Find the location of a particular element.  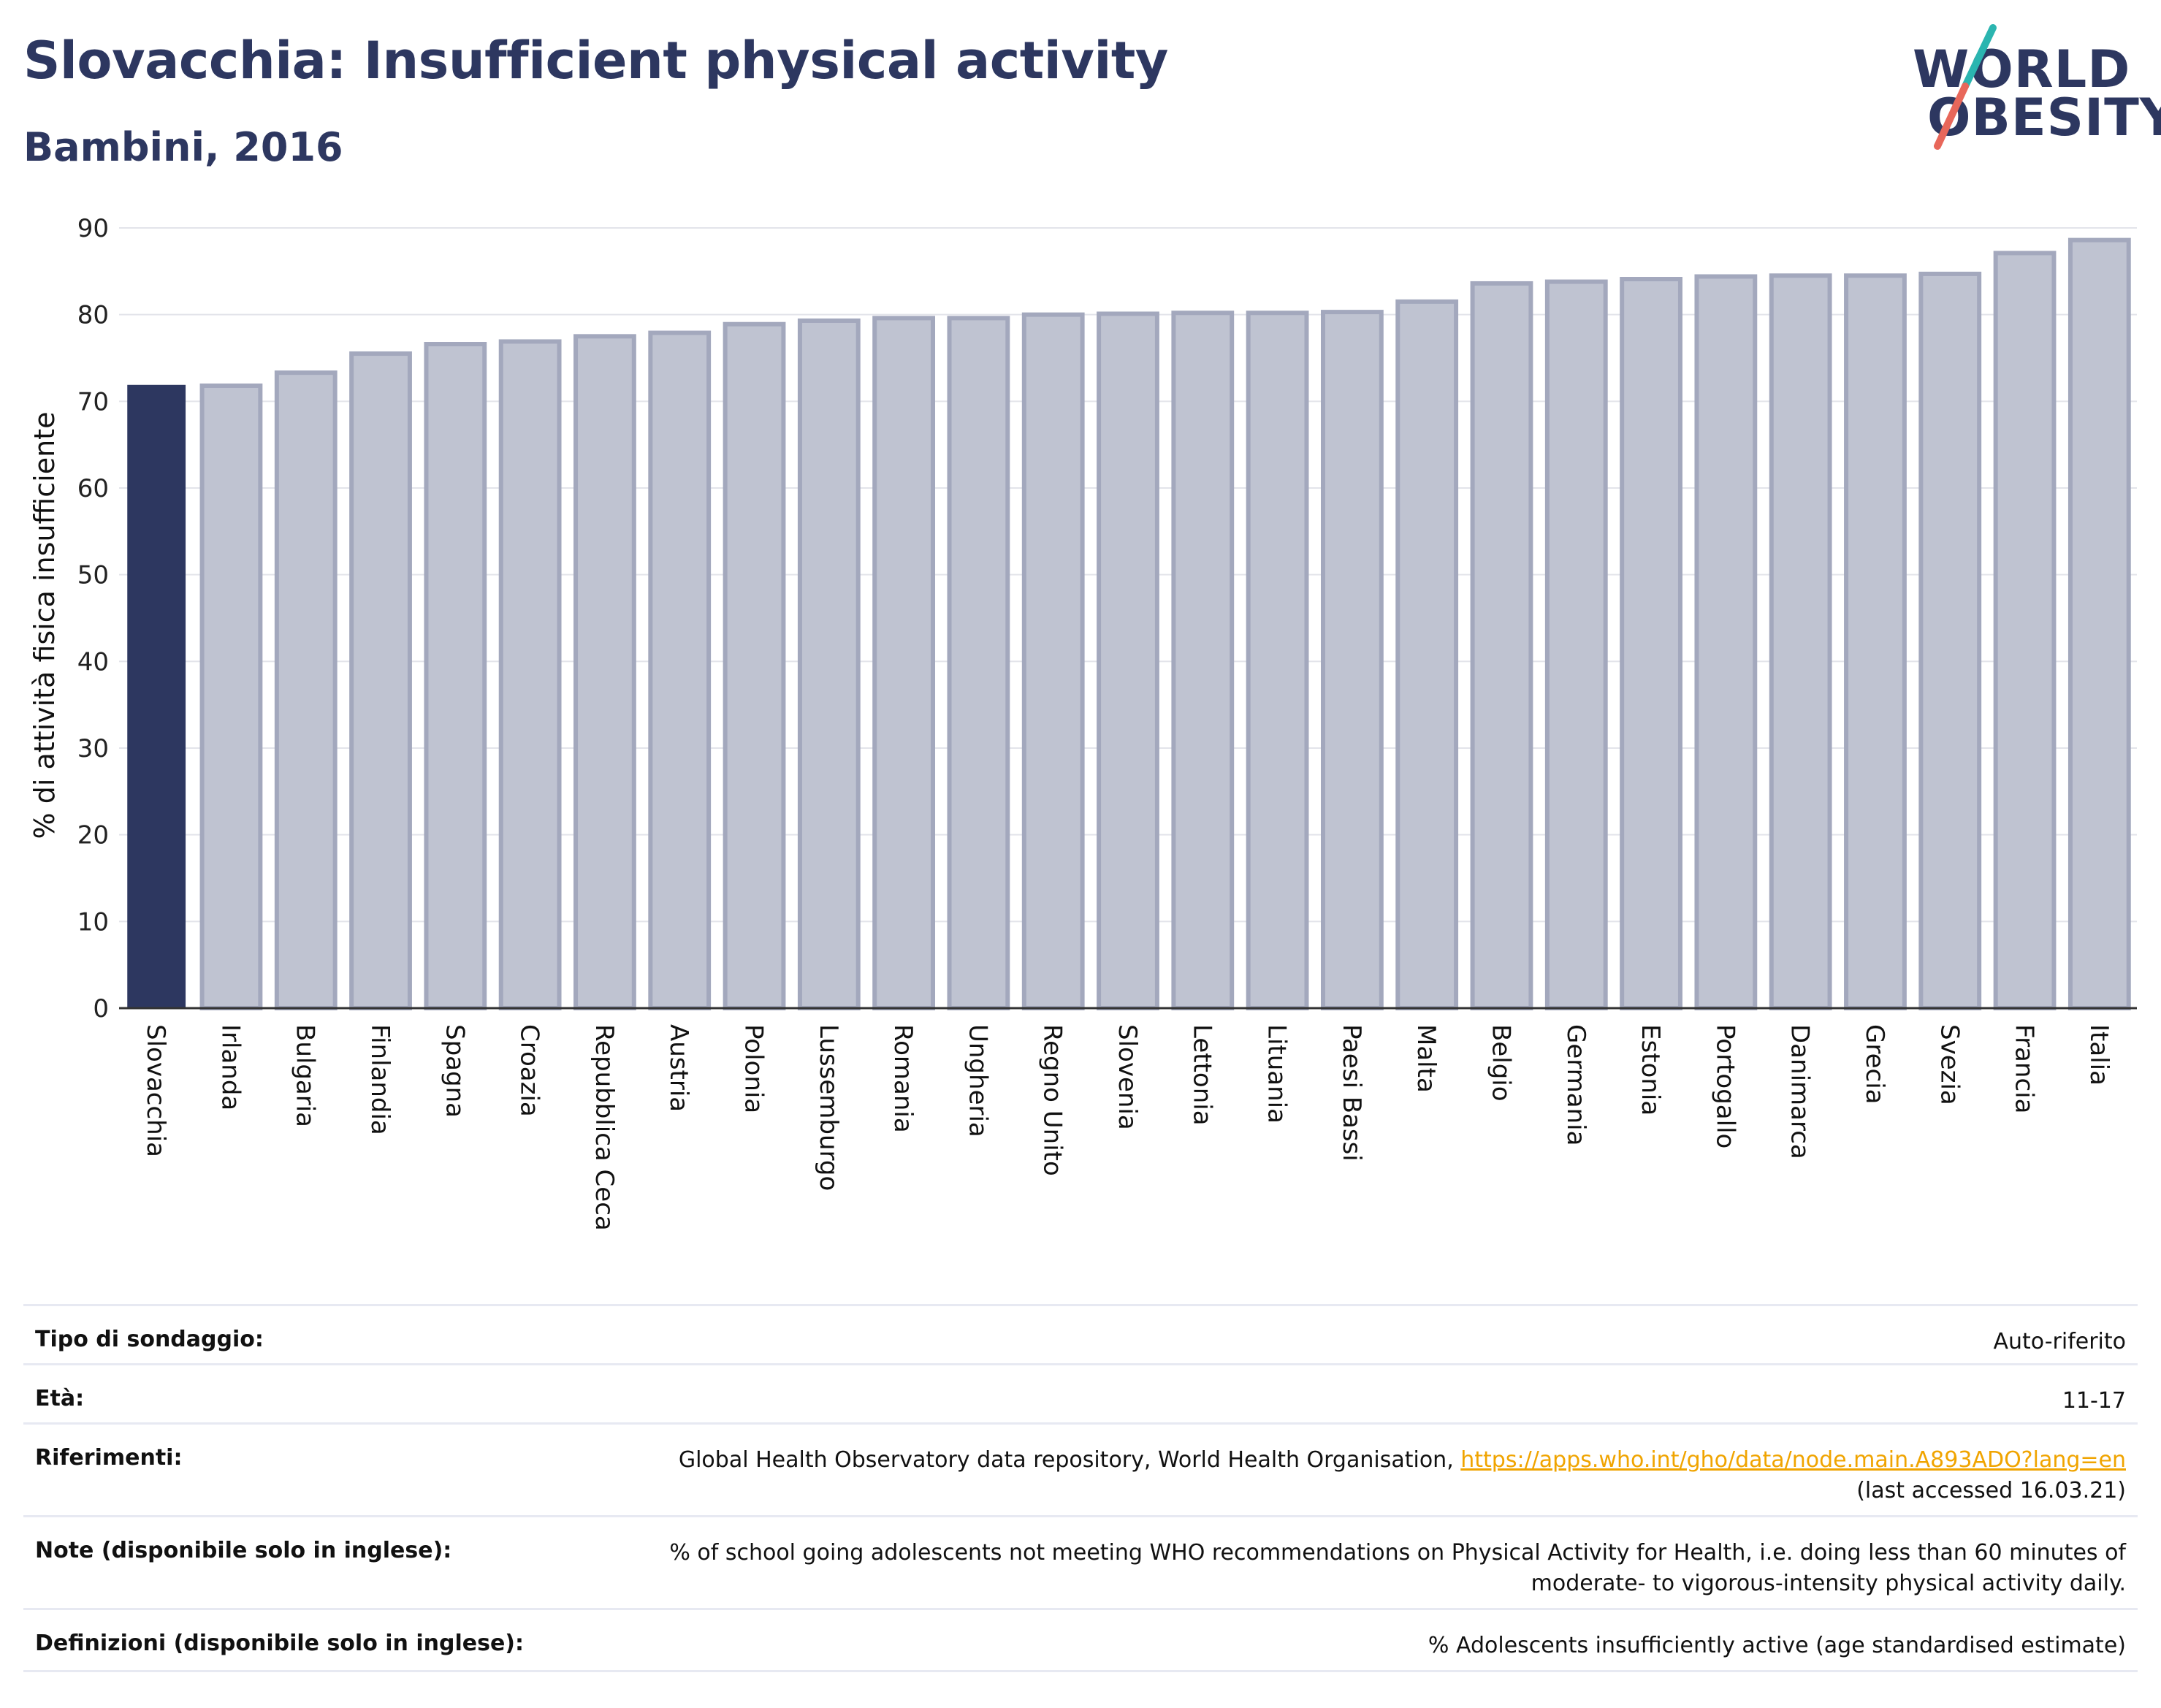

x-tick-label: Bulgaria is located at coordinates (305, 1075).